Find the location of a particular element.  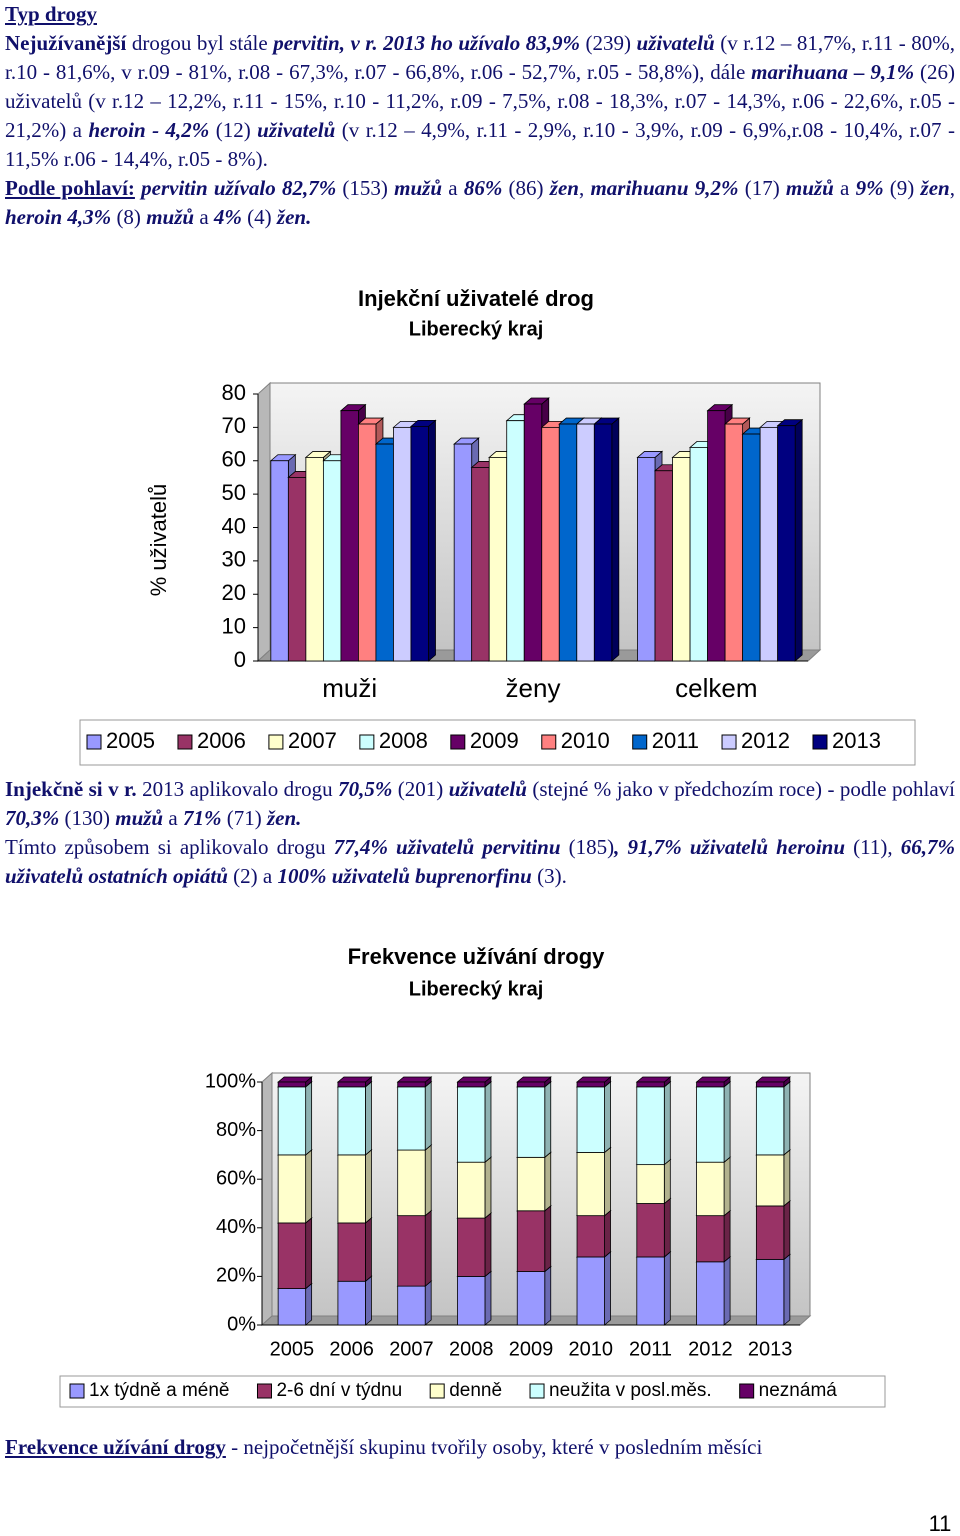

side-wall is located at coordinates (267, 1199).